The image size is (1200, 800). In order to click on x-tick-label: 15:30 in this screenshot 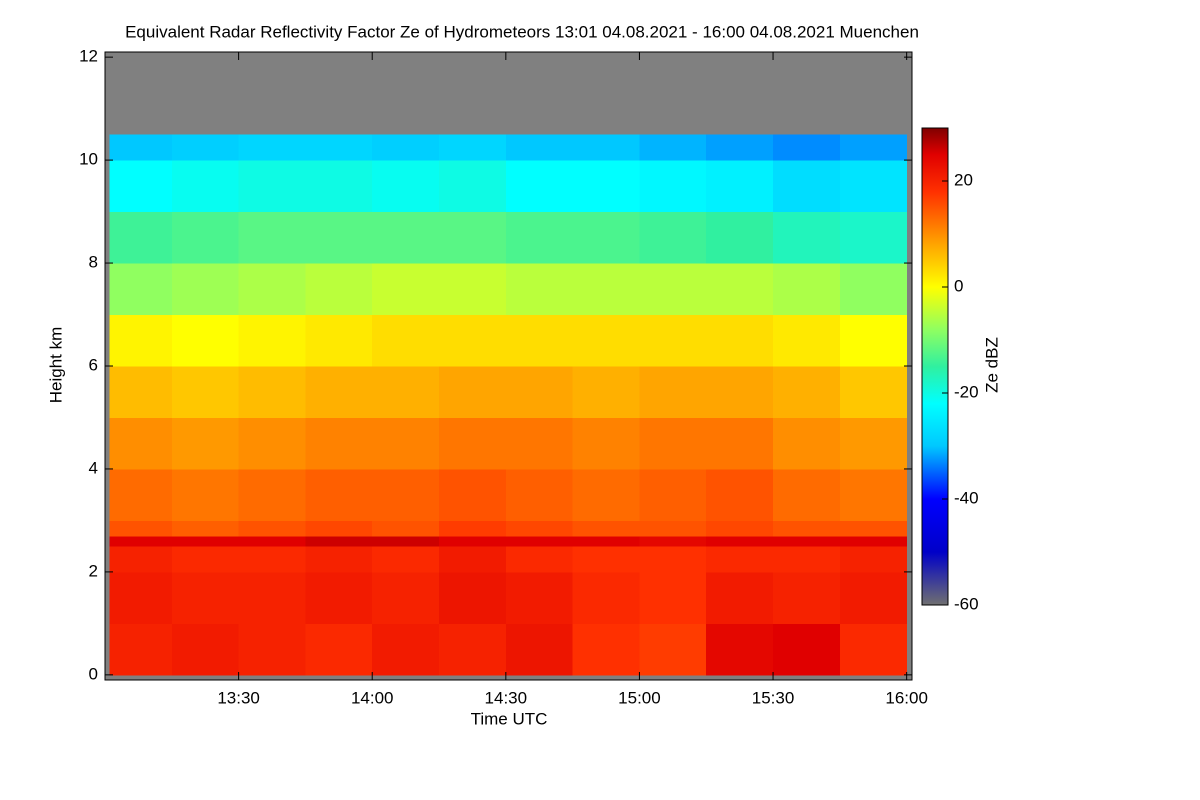, I will do `click(773, 697)`.